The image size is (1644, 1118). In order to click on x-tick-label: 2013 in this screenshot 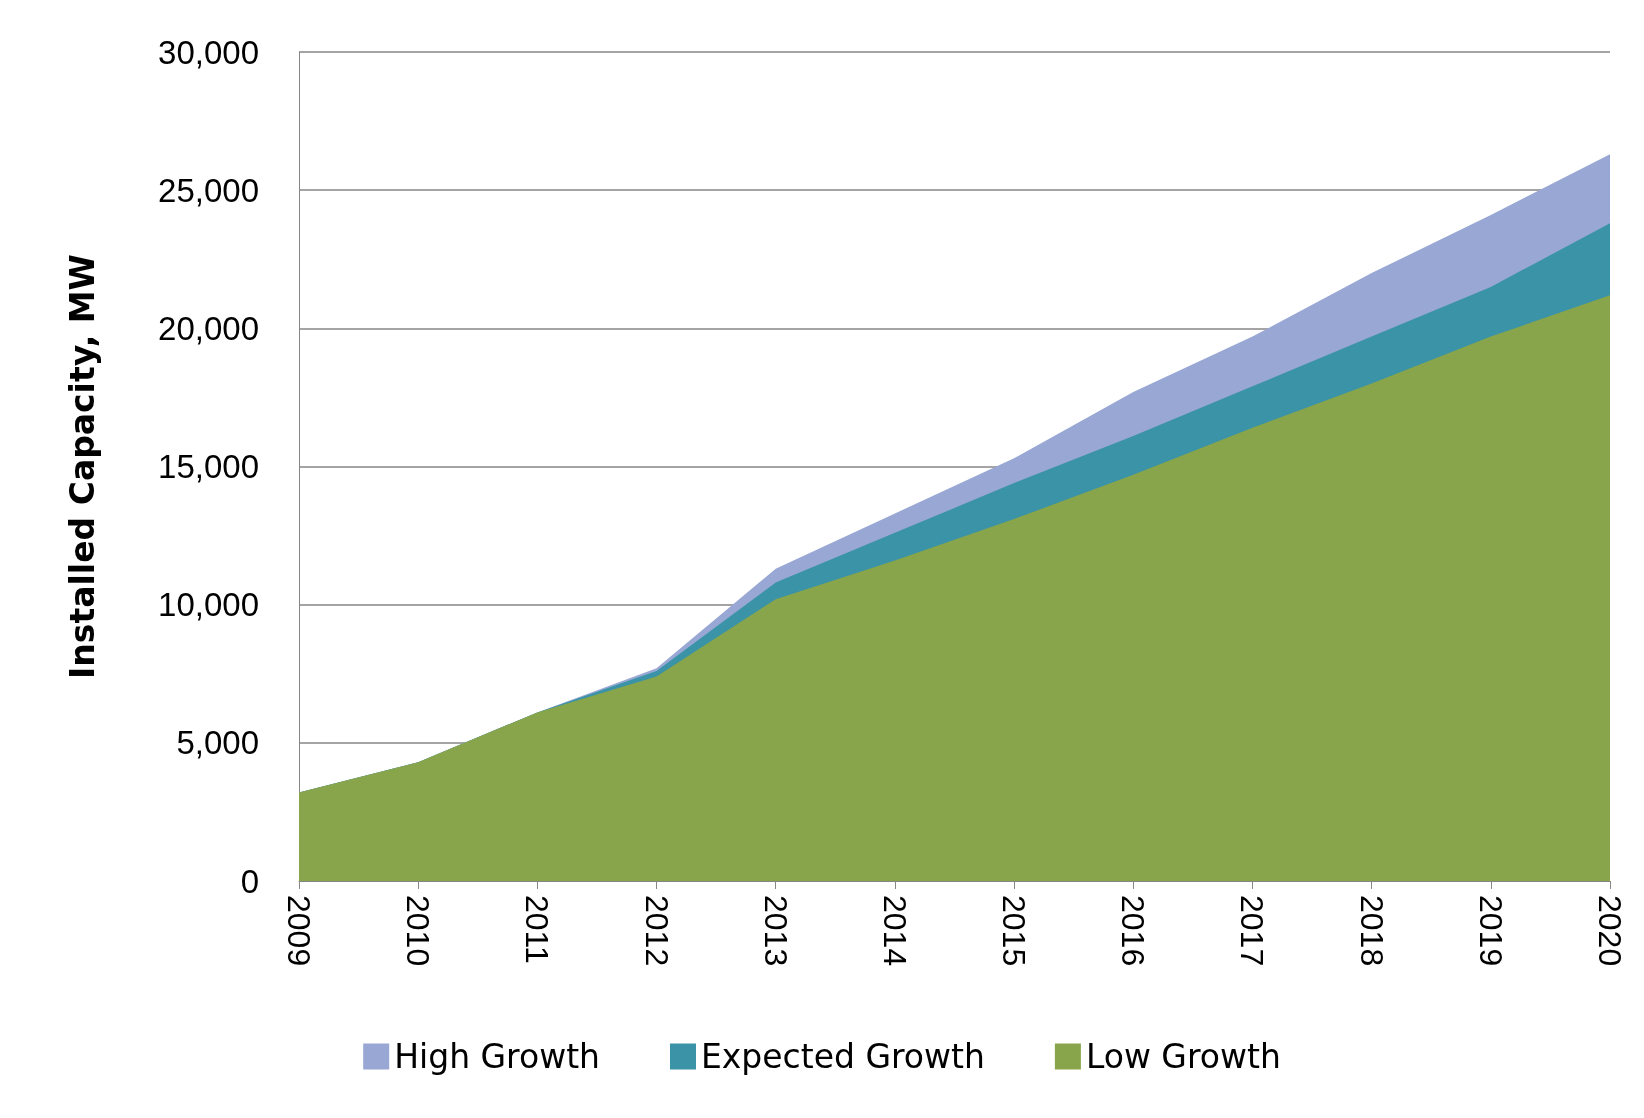, I will do `click(775, 931)`.